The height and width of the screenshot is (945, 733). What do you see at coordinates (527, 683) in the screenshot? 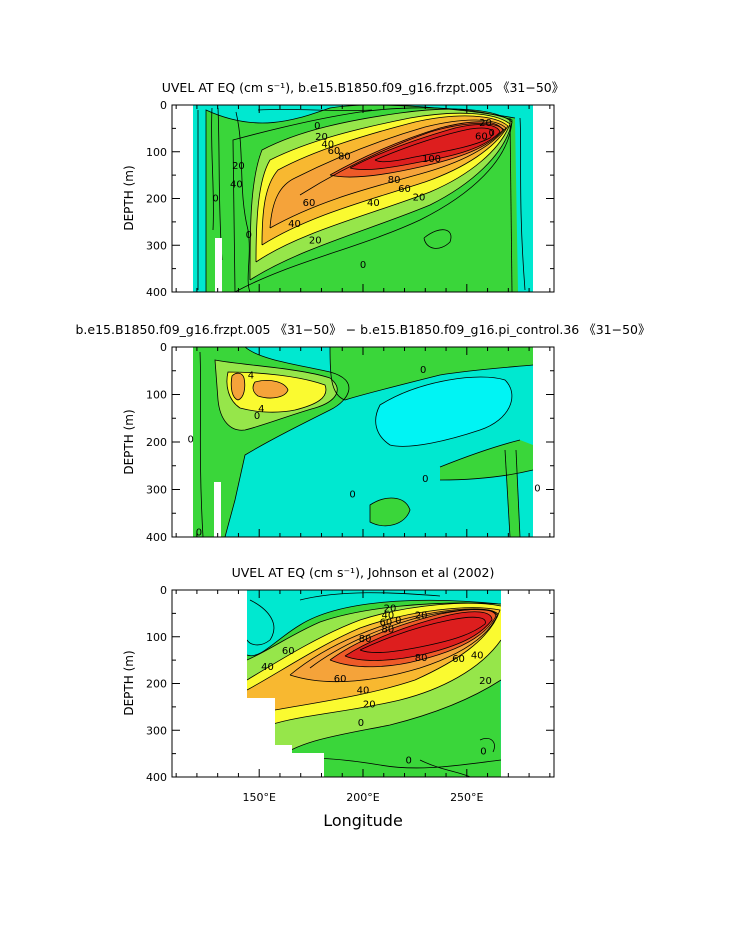
I see `p3-mask-right` at bounding box center [527, 683].